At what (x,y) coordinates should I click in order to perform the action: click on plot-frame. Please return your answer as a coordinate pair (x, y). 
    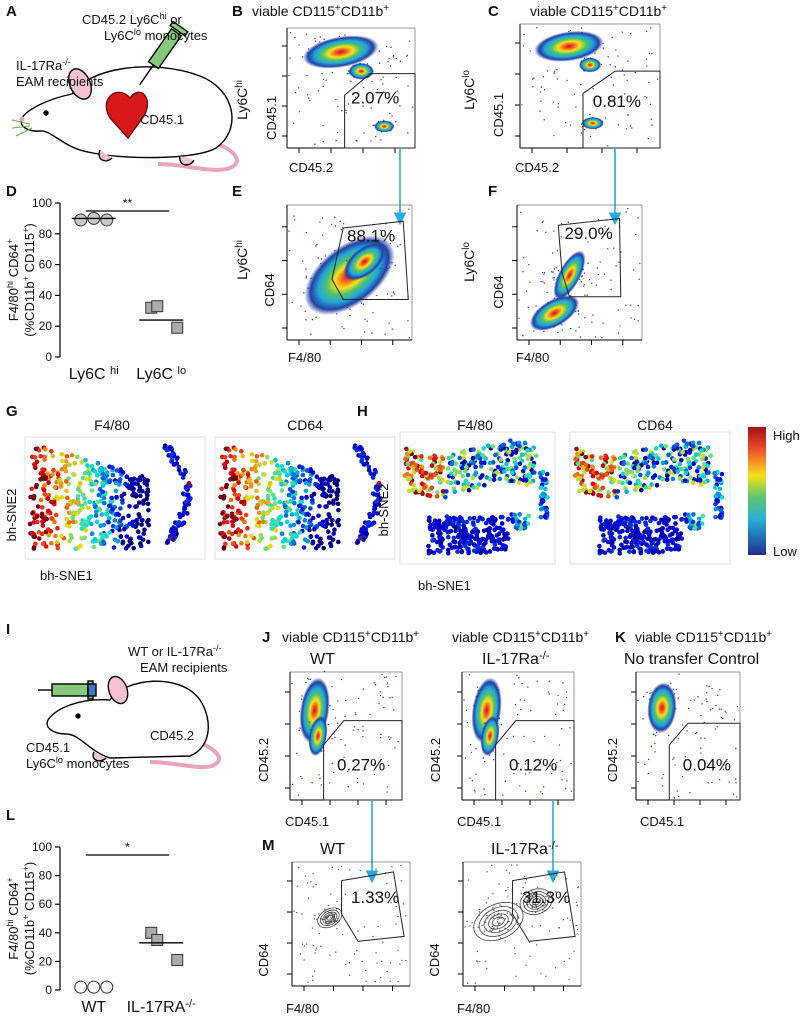
    Looking at the image, I should click on (688, 736).